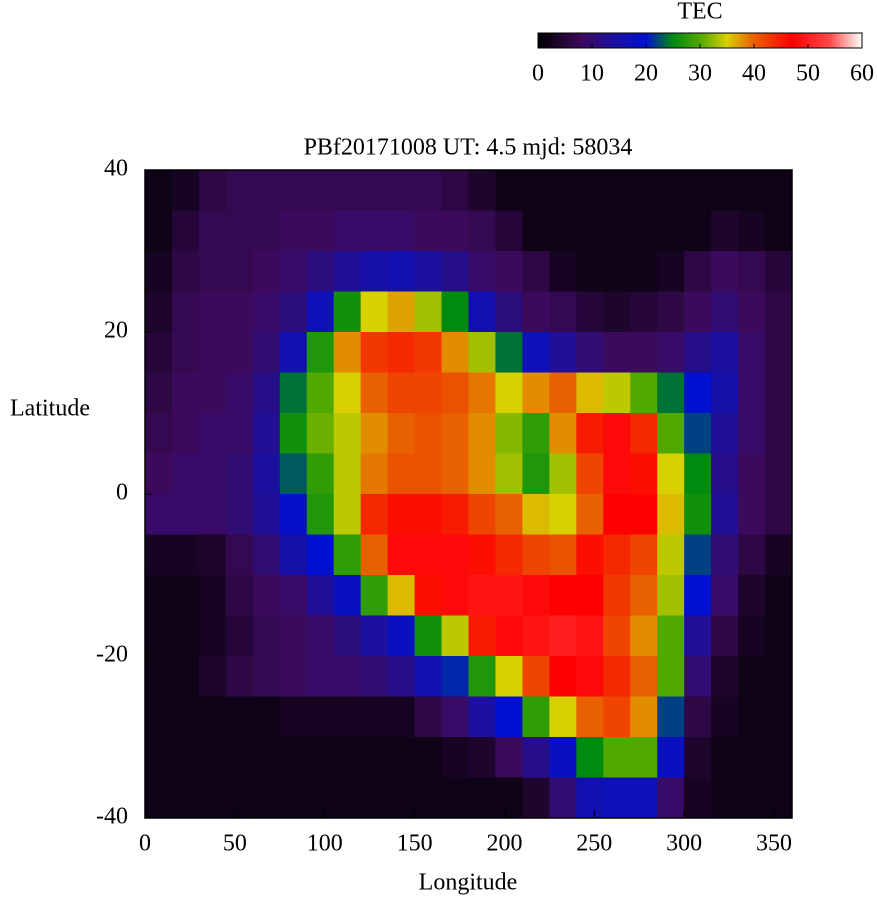 The height and width of the screenshot is (905, 877). What do you see at coordinates (116, 169) in the screenshot?
I see `y-tick-label: 40` at bounding box center [116, 169].